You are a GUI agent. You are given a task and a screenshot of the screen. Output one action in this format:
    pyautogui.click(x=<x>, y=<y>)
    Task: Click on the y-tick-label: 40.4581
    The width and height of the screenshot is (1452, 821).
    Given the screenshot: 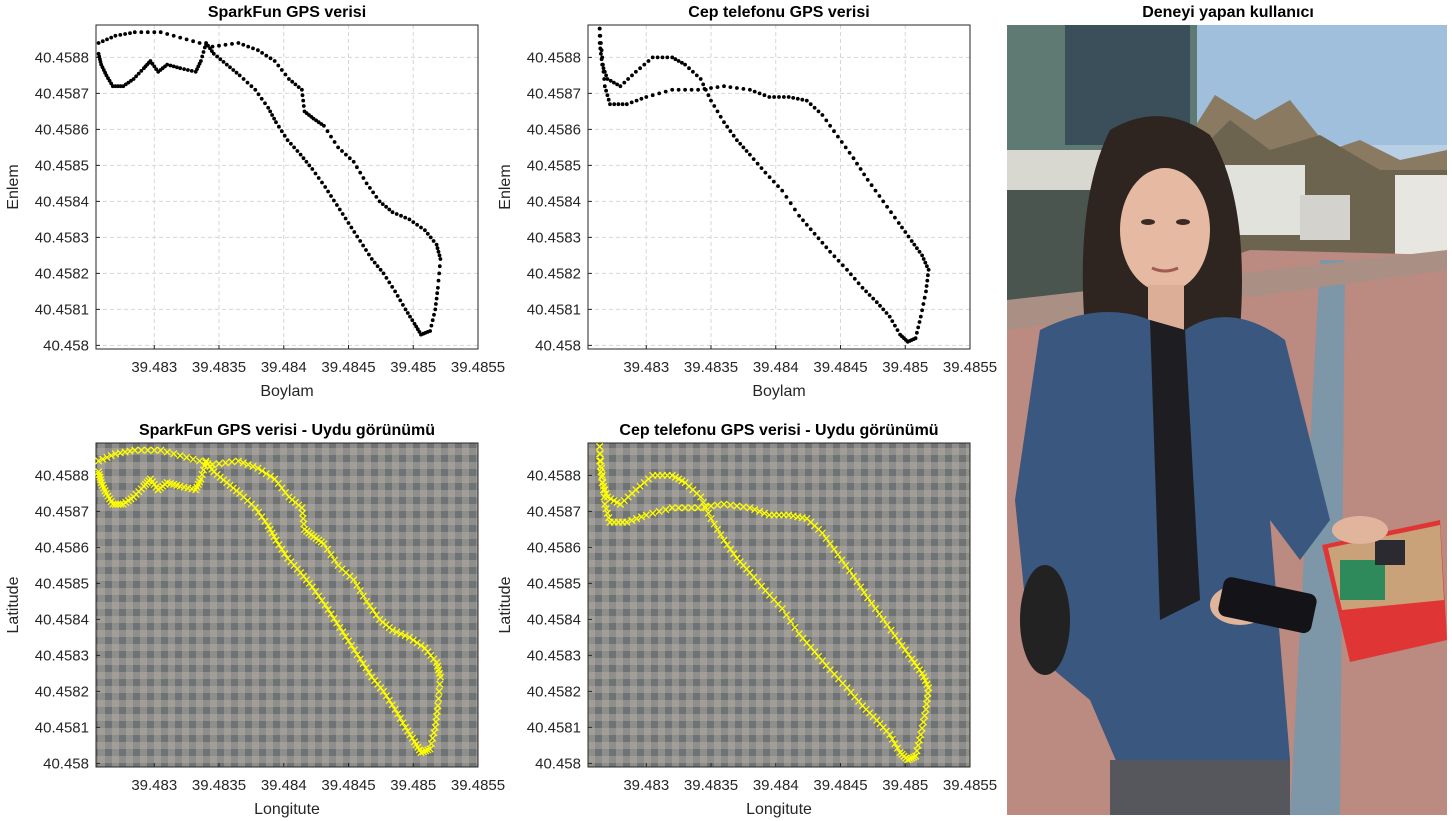 What is the action you would take?
    pyautogui.click(x=62, y=309)
    